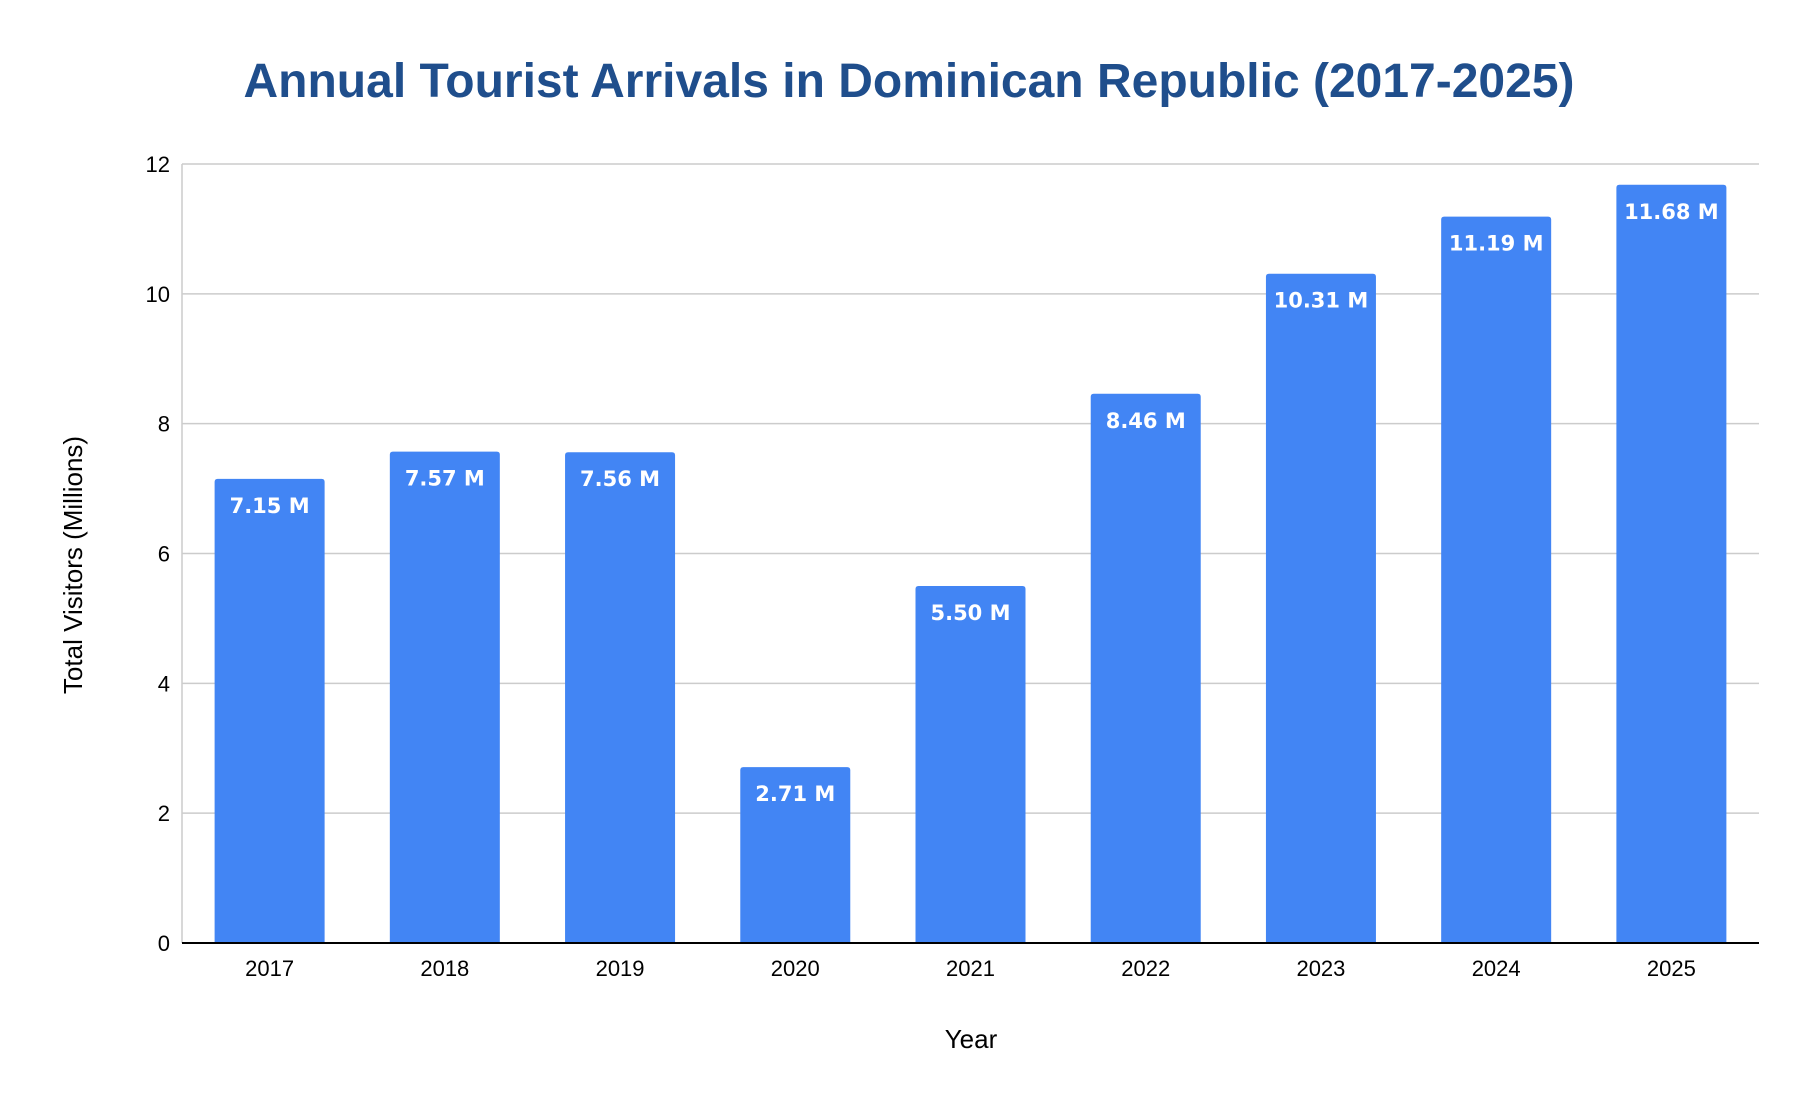 The width and height of the screenshot is (1806, 1108). I want to click on y-tick-label: 10, so click(158, 294).